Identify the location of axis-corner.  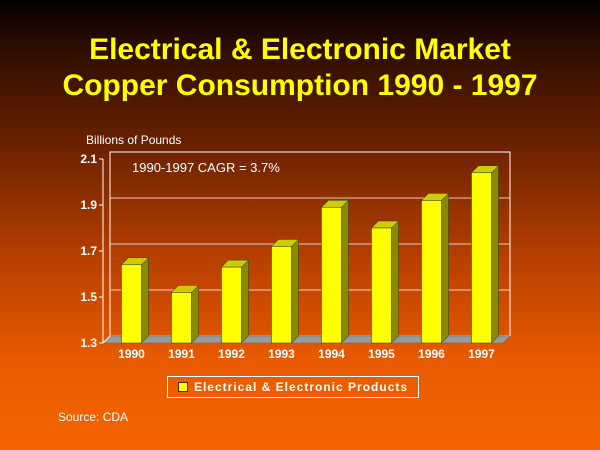
(106, 339).